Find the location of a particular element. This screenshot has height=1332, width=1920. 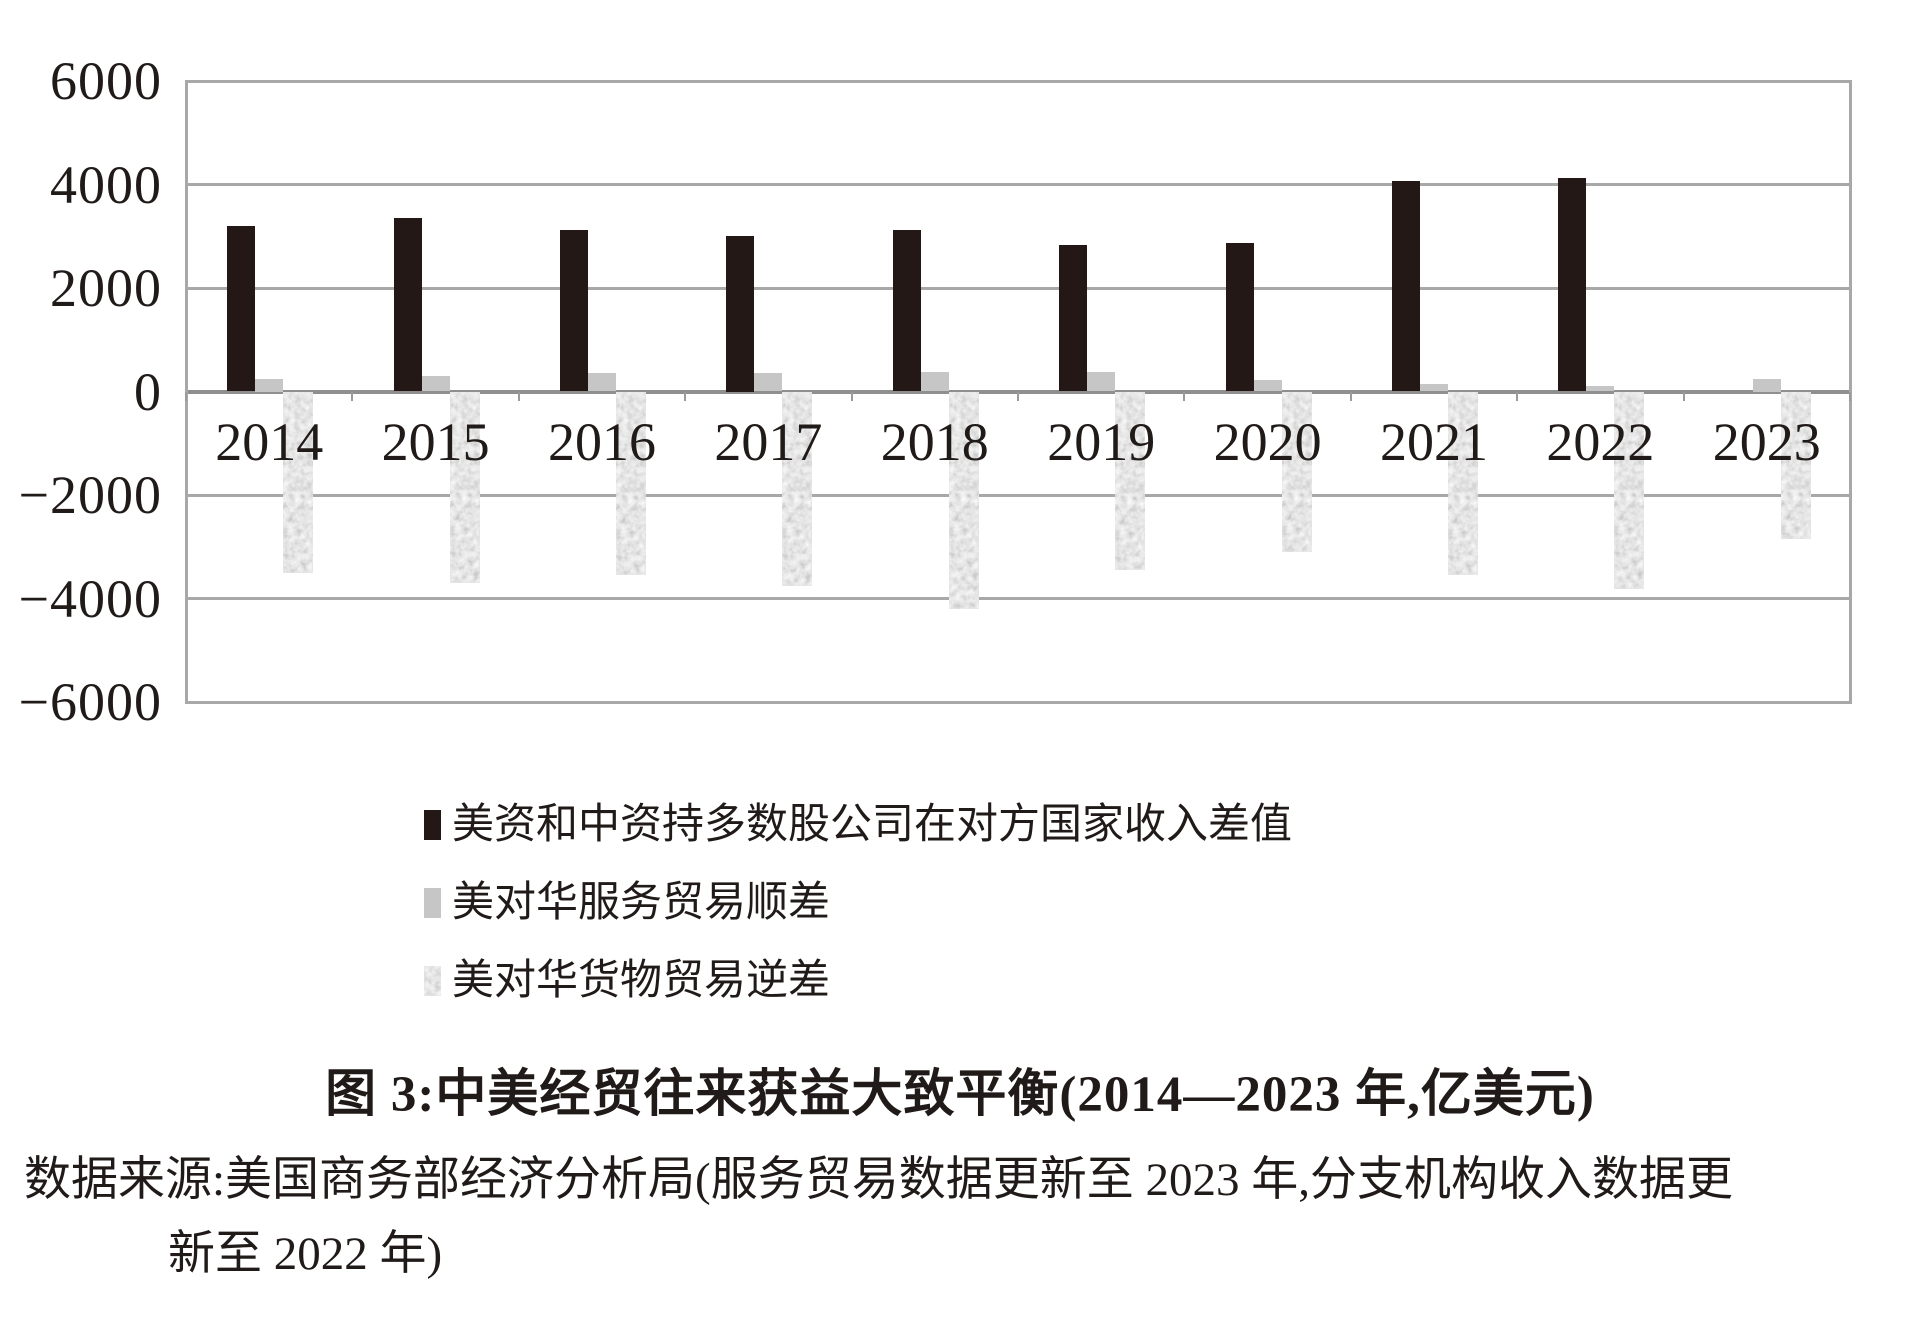

category-label-2023: 2023 is located at coordinates (1766, 442).